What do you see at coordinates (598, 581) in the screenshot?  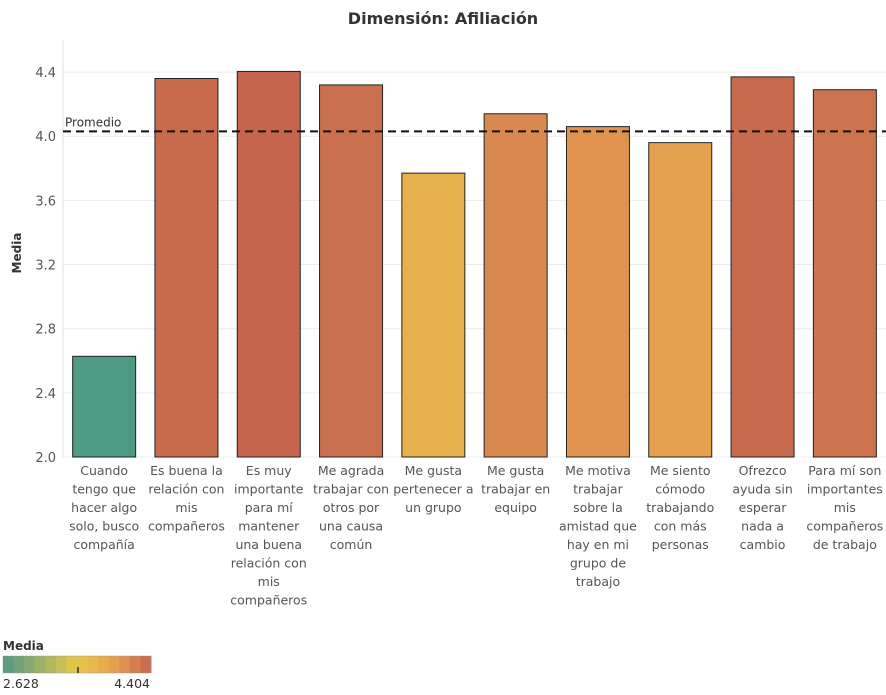 I see `x-category-label-line: trabajo` at bounding box center [598, 581].